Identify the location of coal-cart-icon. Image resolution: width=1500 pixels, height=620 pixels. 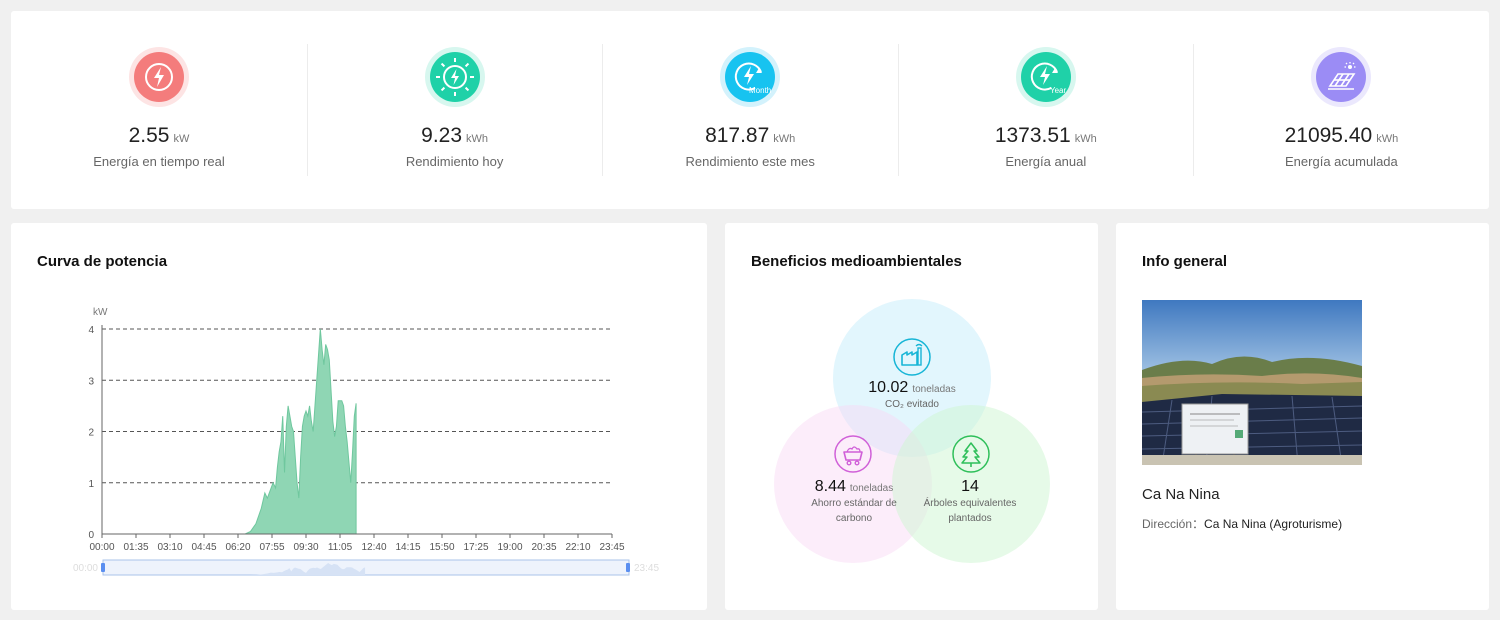
(853, 454).